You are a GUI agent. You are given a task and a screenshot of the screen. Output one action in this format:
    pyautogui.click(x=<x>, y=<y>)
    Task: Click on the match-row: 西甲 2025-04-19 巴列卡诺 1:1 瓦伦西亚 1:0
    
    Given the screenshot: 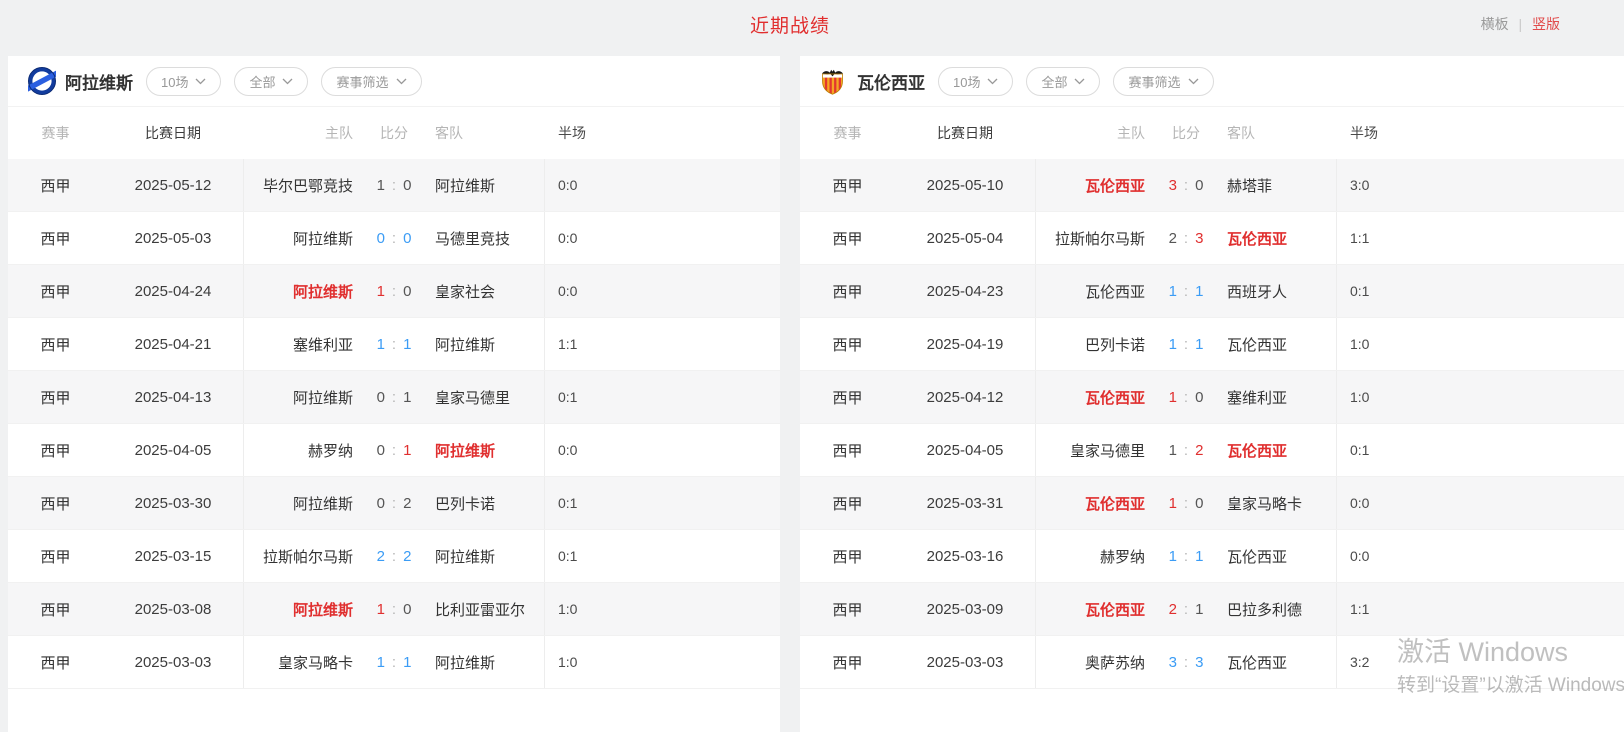 What is the action you would take?
    pyautogui.click(x=1212, y=344)
    